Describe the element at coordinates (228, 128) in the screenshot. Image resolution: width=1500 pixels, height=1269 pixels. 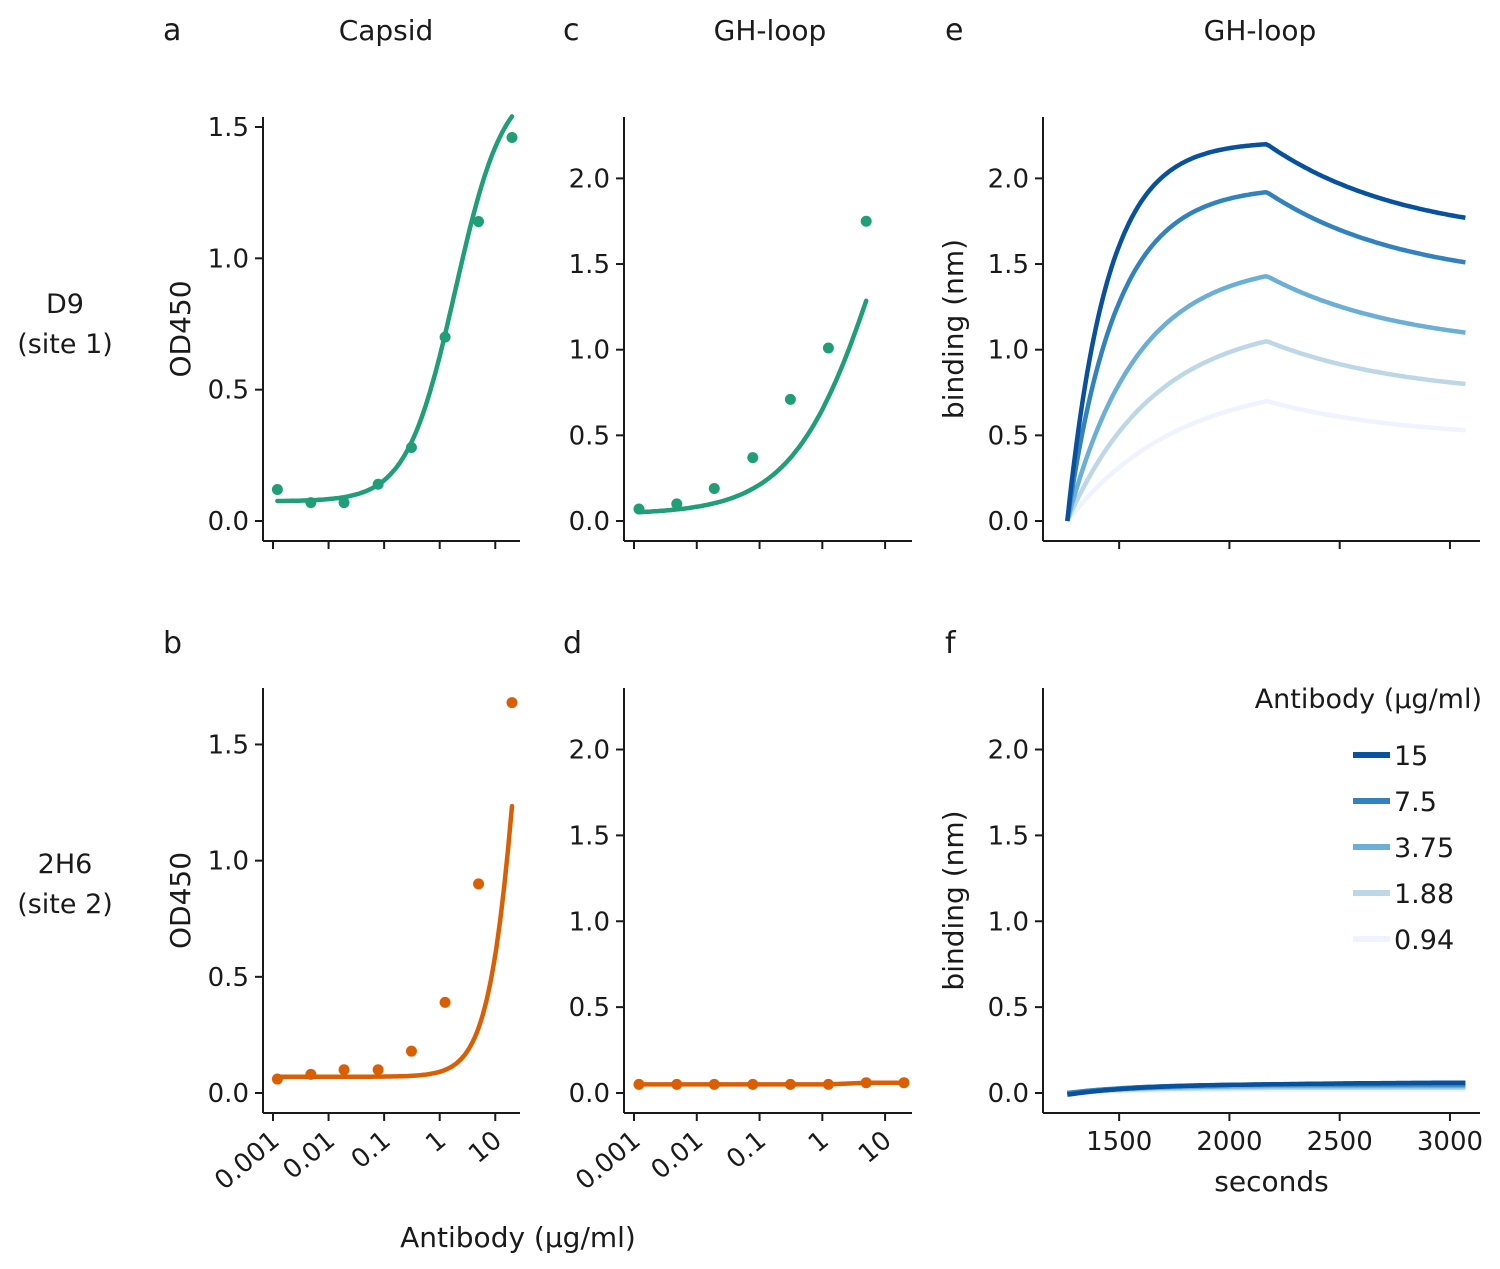
I see `y-tick-label-a: 1.5` at that location.